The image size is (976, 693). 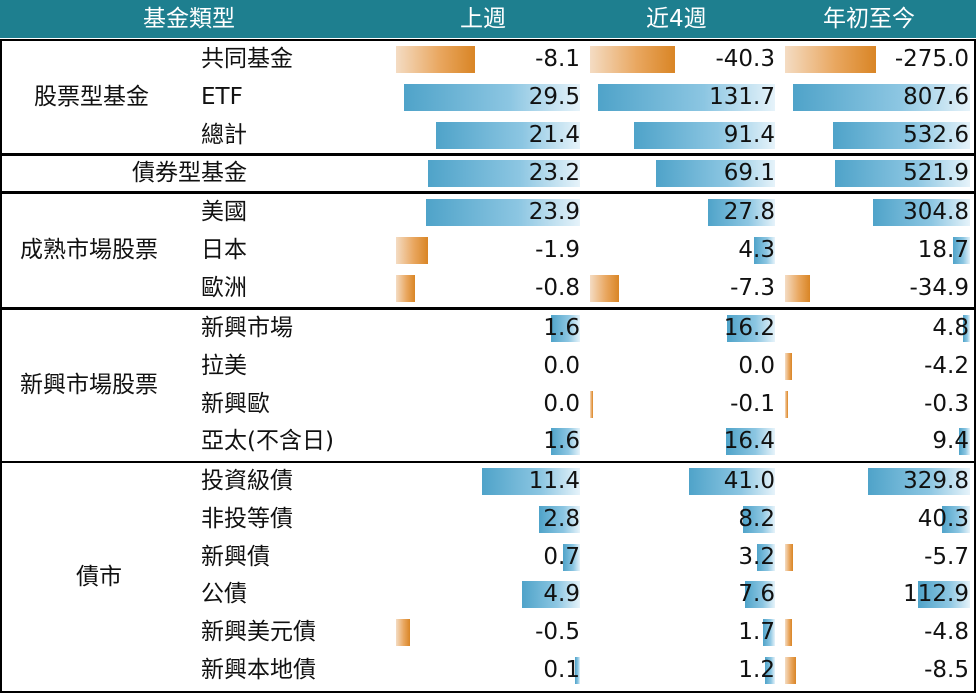 What do you see at coordinates (745, 59) in the screenshot?
I see `cell-value: -40.3` at bounding box center [745, 59].